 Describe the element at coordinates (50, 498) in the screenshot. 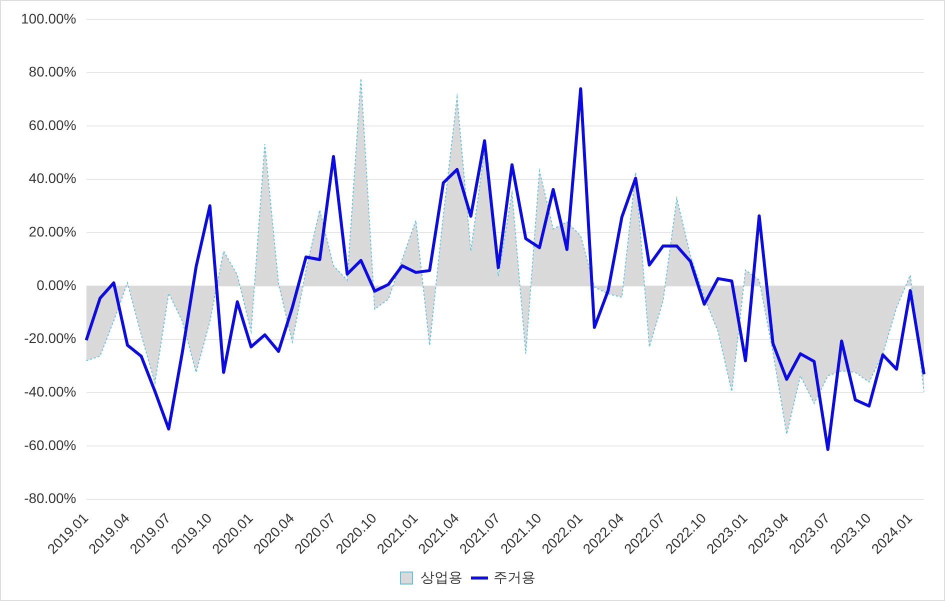

I see `y-tick-label: -80.00%` at that location.